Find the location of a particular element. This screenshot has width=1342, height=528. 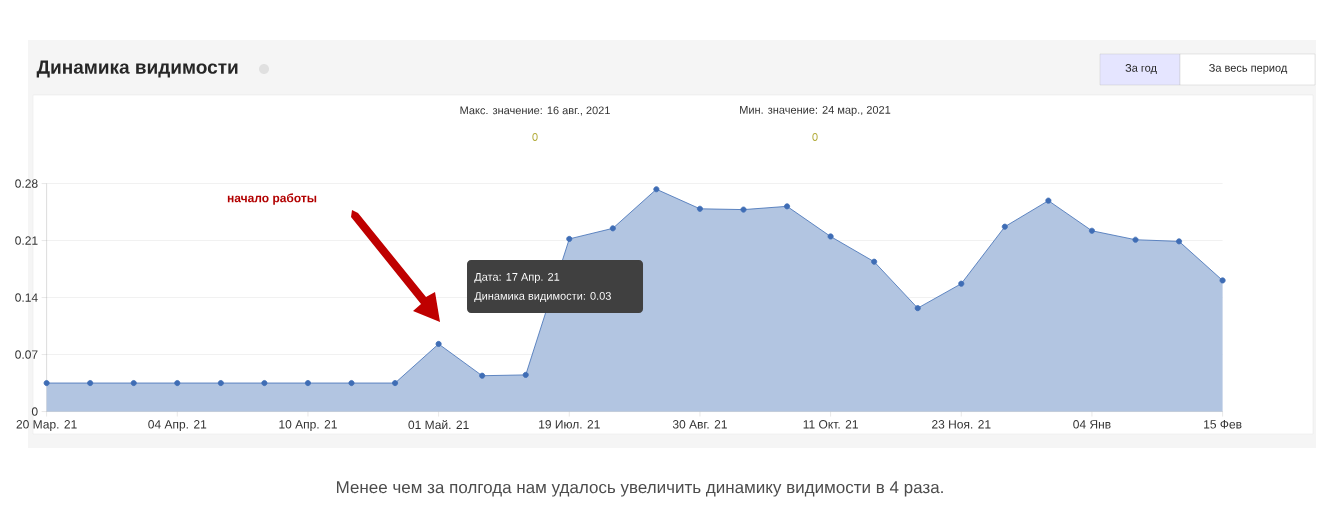

text: За год is located at coordinates (1141, 69).